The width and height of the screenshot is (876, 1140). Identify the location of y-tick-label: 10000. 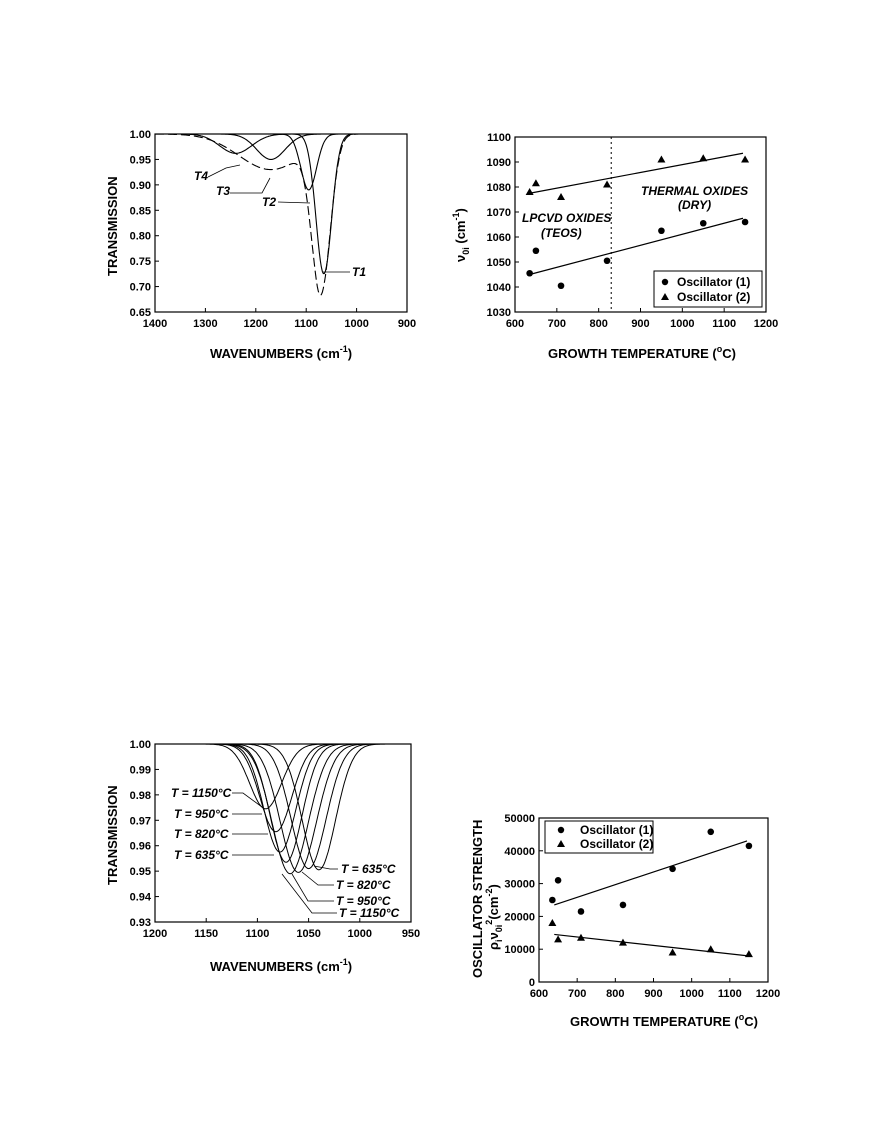
(519, 950).